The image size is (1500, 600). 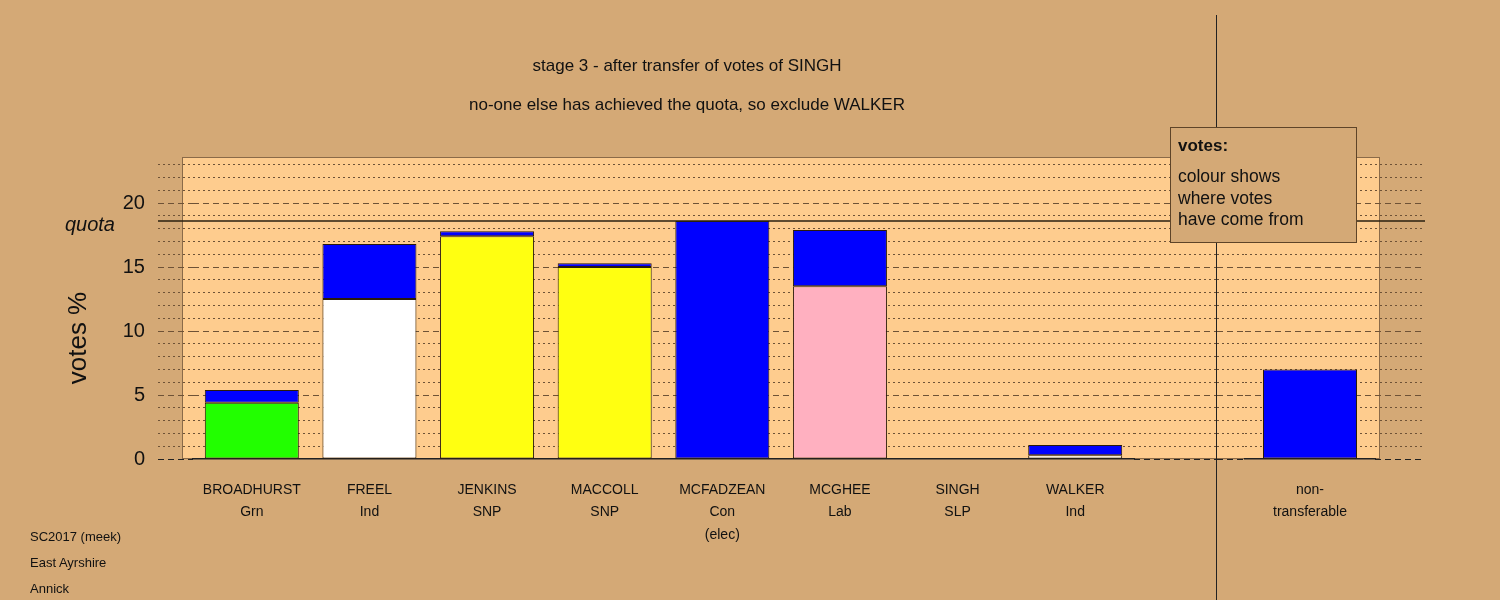 I want to click on chart-subtitle: no-one else has achieved the quota, so exclude WALKER, so click(x=687, y=105).